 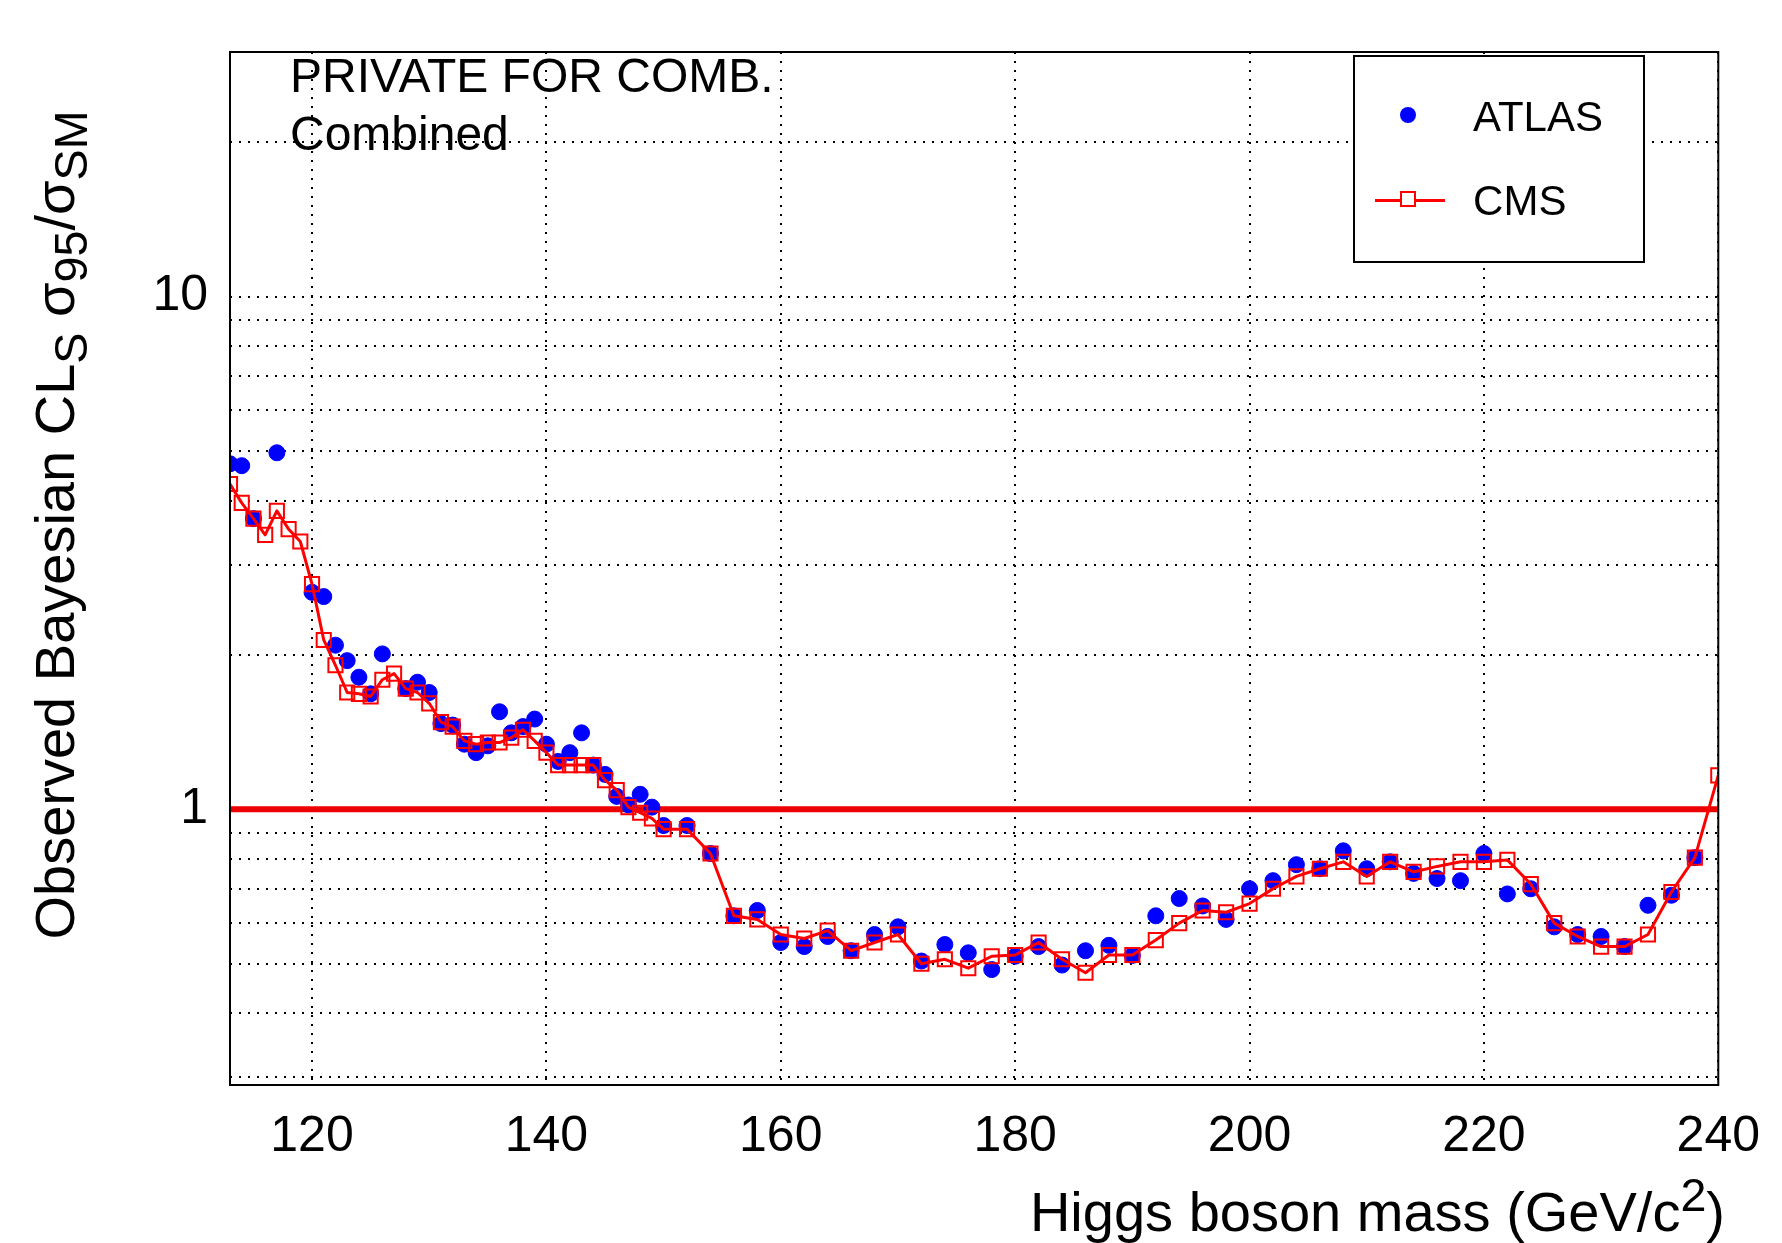 I want to click on y-tick-label: 10, so click(x=180, y=293).